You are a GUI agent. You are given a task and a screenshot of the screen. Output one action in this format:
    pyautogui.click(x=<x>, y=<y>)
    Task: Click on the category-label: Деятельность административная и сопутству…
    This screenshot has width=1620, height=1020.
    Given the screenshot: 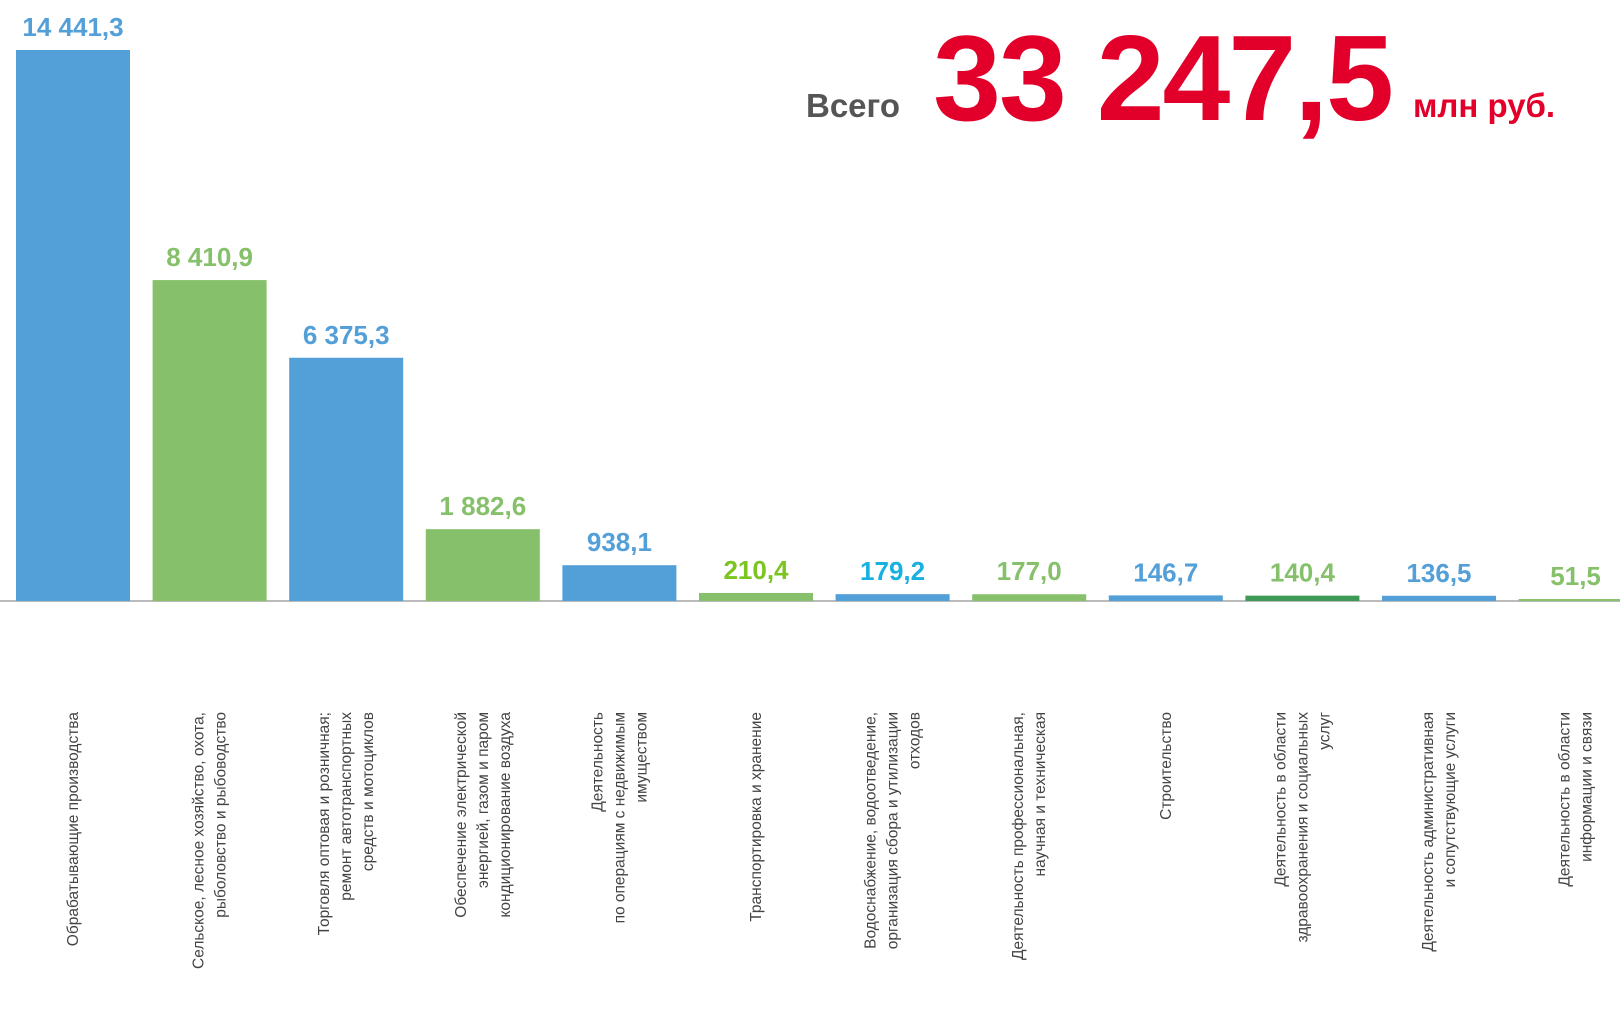 What is the action you would take?
    pyautogui.click(x=1439, y=832)
    